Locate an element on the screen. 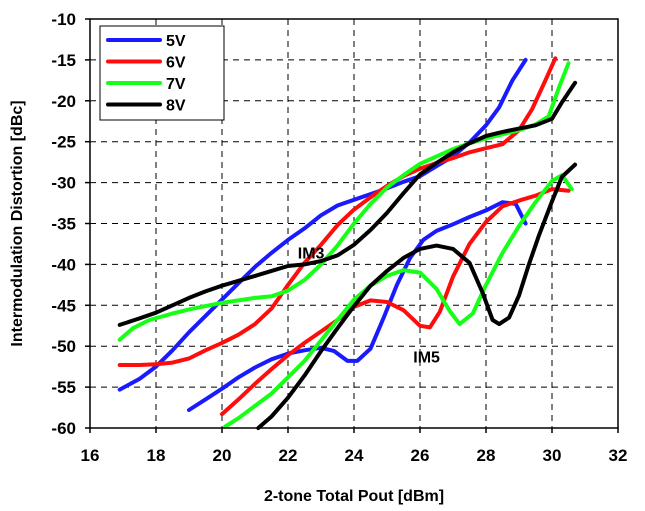 The height and width of the screenshot is (511, 645). legend-label-6v: 6V is located at coordinates (176, 63).